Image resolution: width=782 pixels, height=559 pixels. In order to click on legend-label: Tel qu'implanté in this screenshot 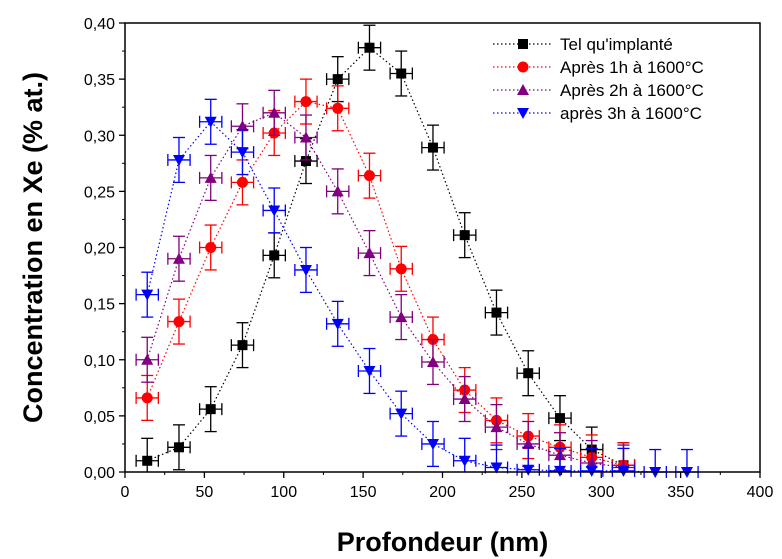, I will do `click(616, 44)`.